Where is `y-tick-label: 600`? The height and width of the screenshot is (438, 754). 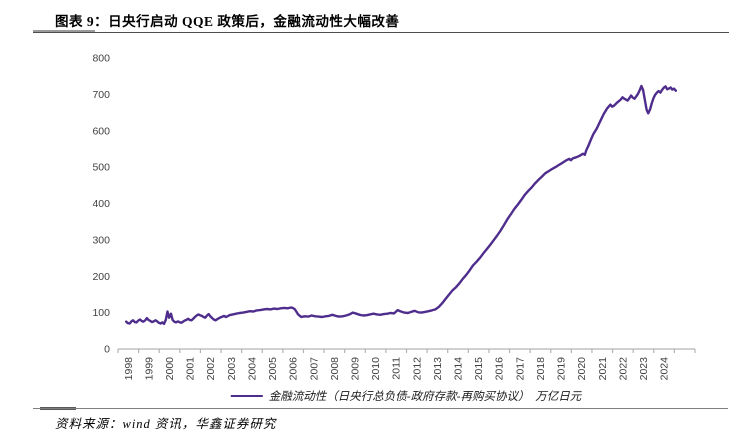
y-tick-label: 600 is located at coordinates (101, 131).